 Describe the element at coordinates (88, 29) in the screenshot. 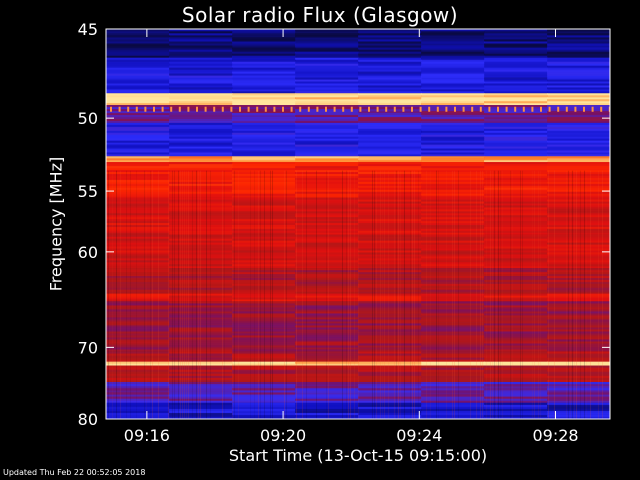

I see `y-tick-label: 45` at that location.